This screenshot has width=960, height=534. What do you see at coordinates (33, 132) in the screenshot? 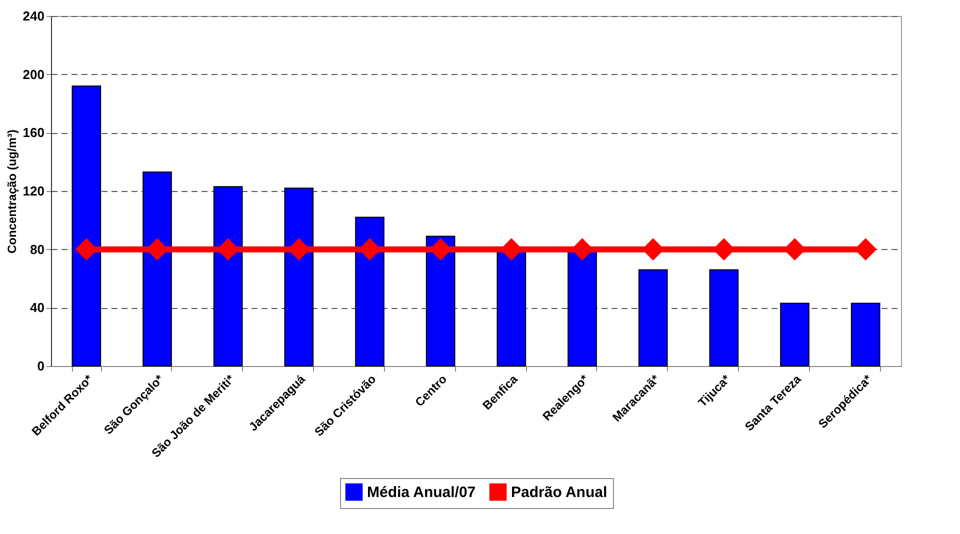
I see `y-tick-label: 160` at bounding box center [33, 132].